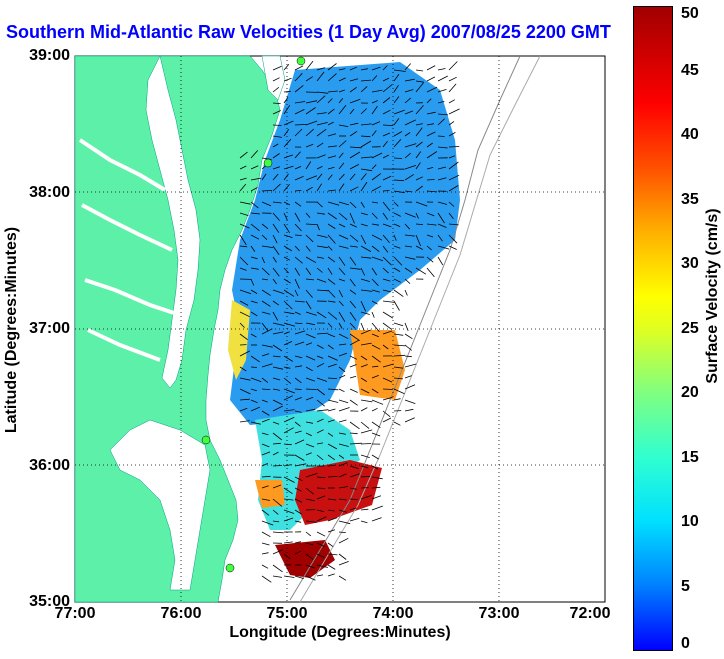 Image resolution: width=724 pixels, height=659 pixels. What do you see at coordinates (338, 492) in the screenshot?
I see `velocity-field-red` at bounding box center [338, 492].